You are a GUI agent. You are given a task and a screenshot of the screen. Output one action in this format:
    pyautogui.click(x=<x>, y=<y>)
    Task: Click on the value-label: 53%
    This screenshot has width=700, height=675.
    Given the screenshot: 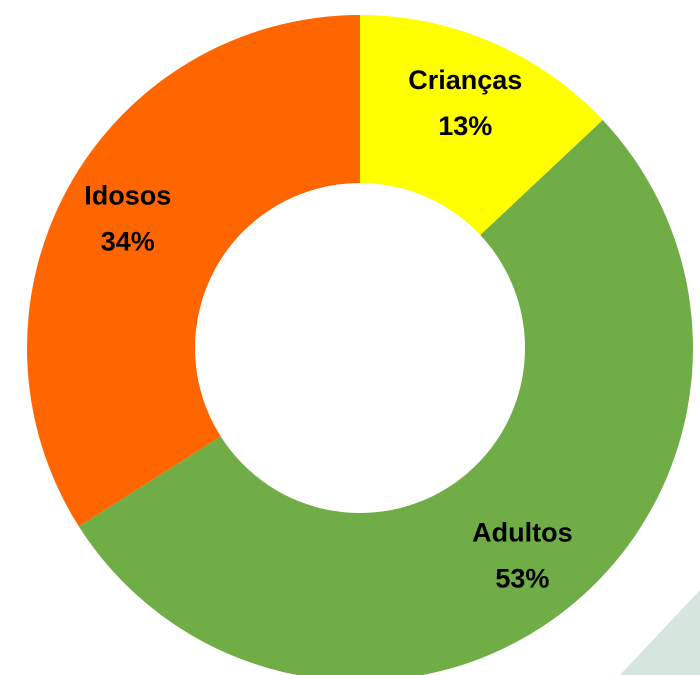 What is the action you would take?
    pyautogui.click(x=522, y=579)
    